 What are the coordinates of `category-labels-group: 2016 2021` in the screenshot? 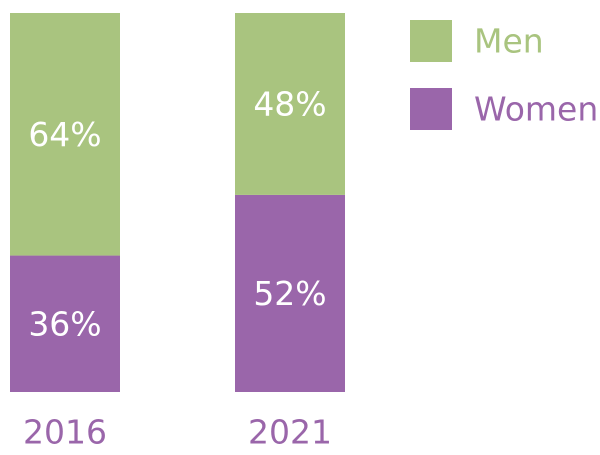 It's located at (177, 432).